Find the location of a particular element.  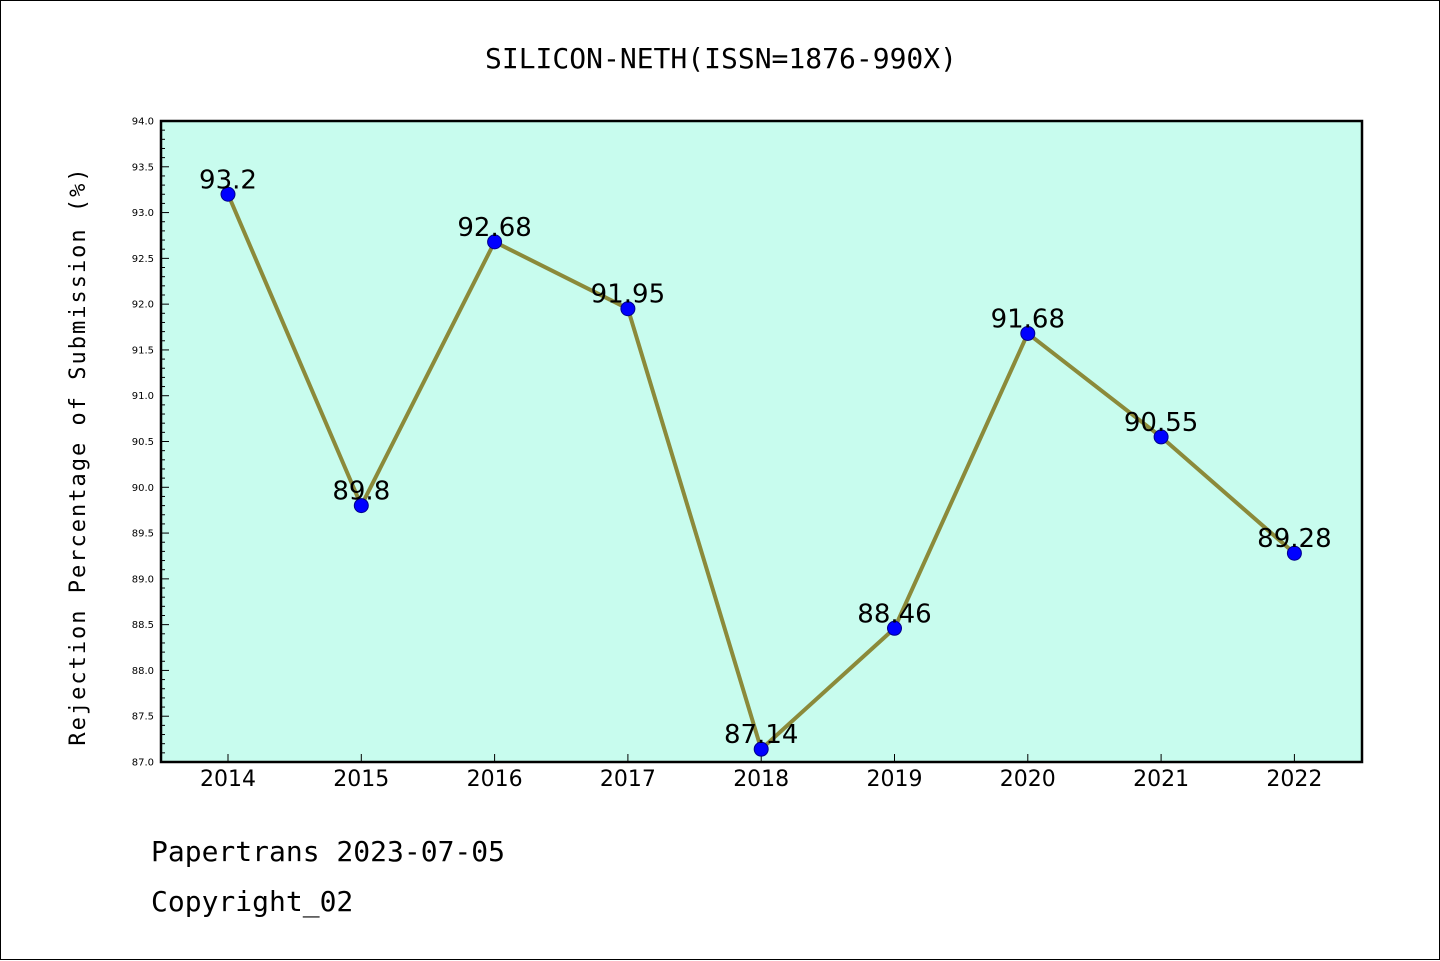

x-axis-ticks: 2014 2015 2016 2017 2018 2019 2020 2021 2022 is located at coordinates (761, 773).